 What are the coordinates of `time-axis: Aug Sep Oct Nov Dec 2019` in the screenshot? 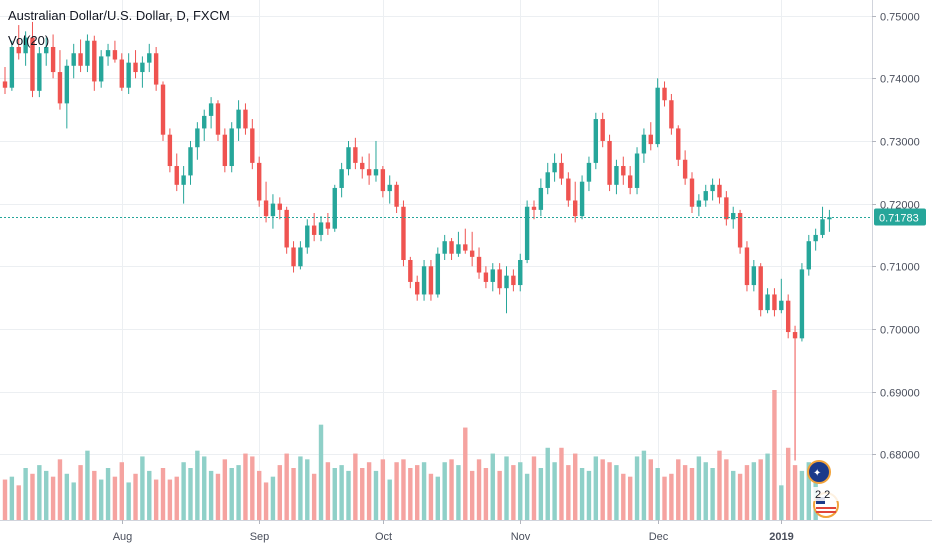 It's located at (453, 531).